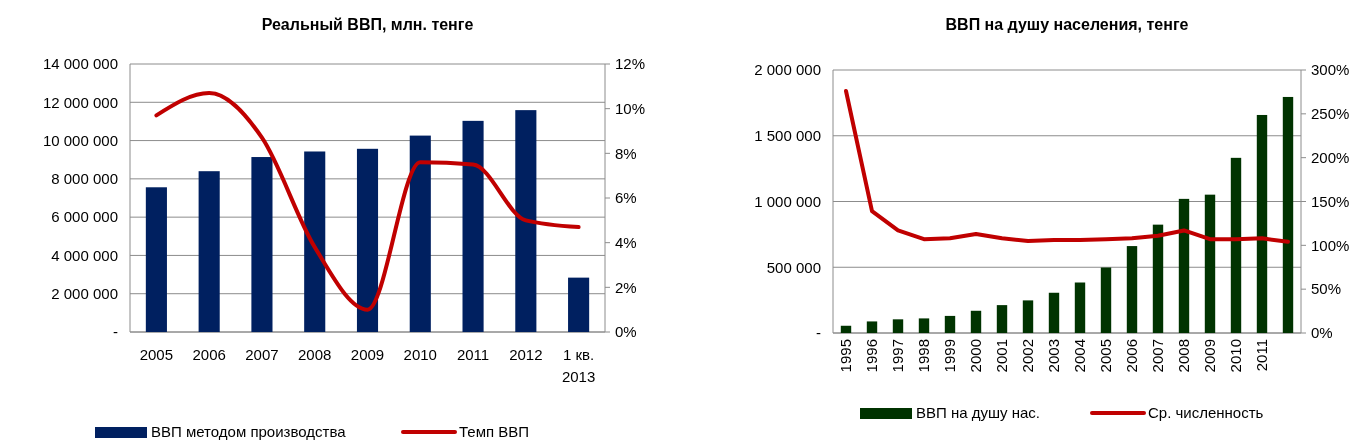 This screenshot has height=446, width=1359. What do you see at coordinates (978, 412) in the screenshot?
I see `legend-label: ВВП на душу нас.` at bounding box center [978, 412].